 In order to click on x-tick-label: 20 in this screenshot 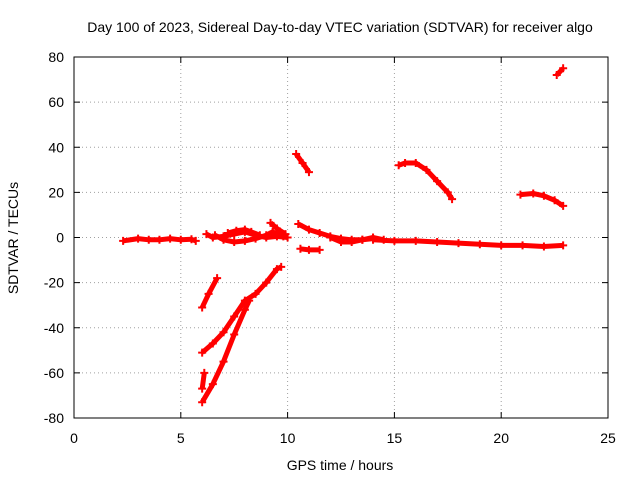, I will do `click(501, 438)`.